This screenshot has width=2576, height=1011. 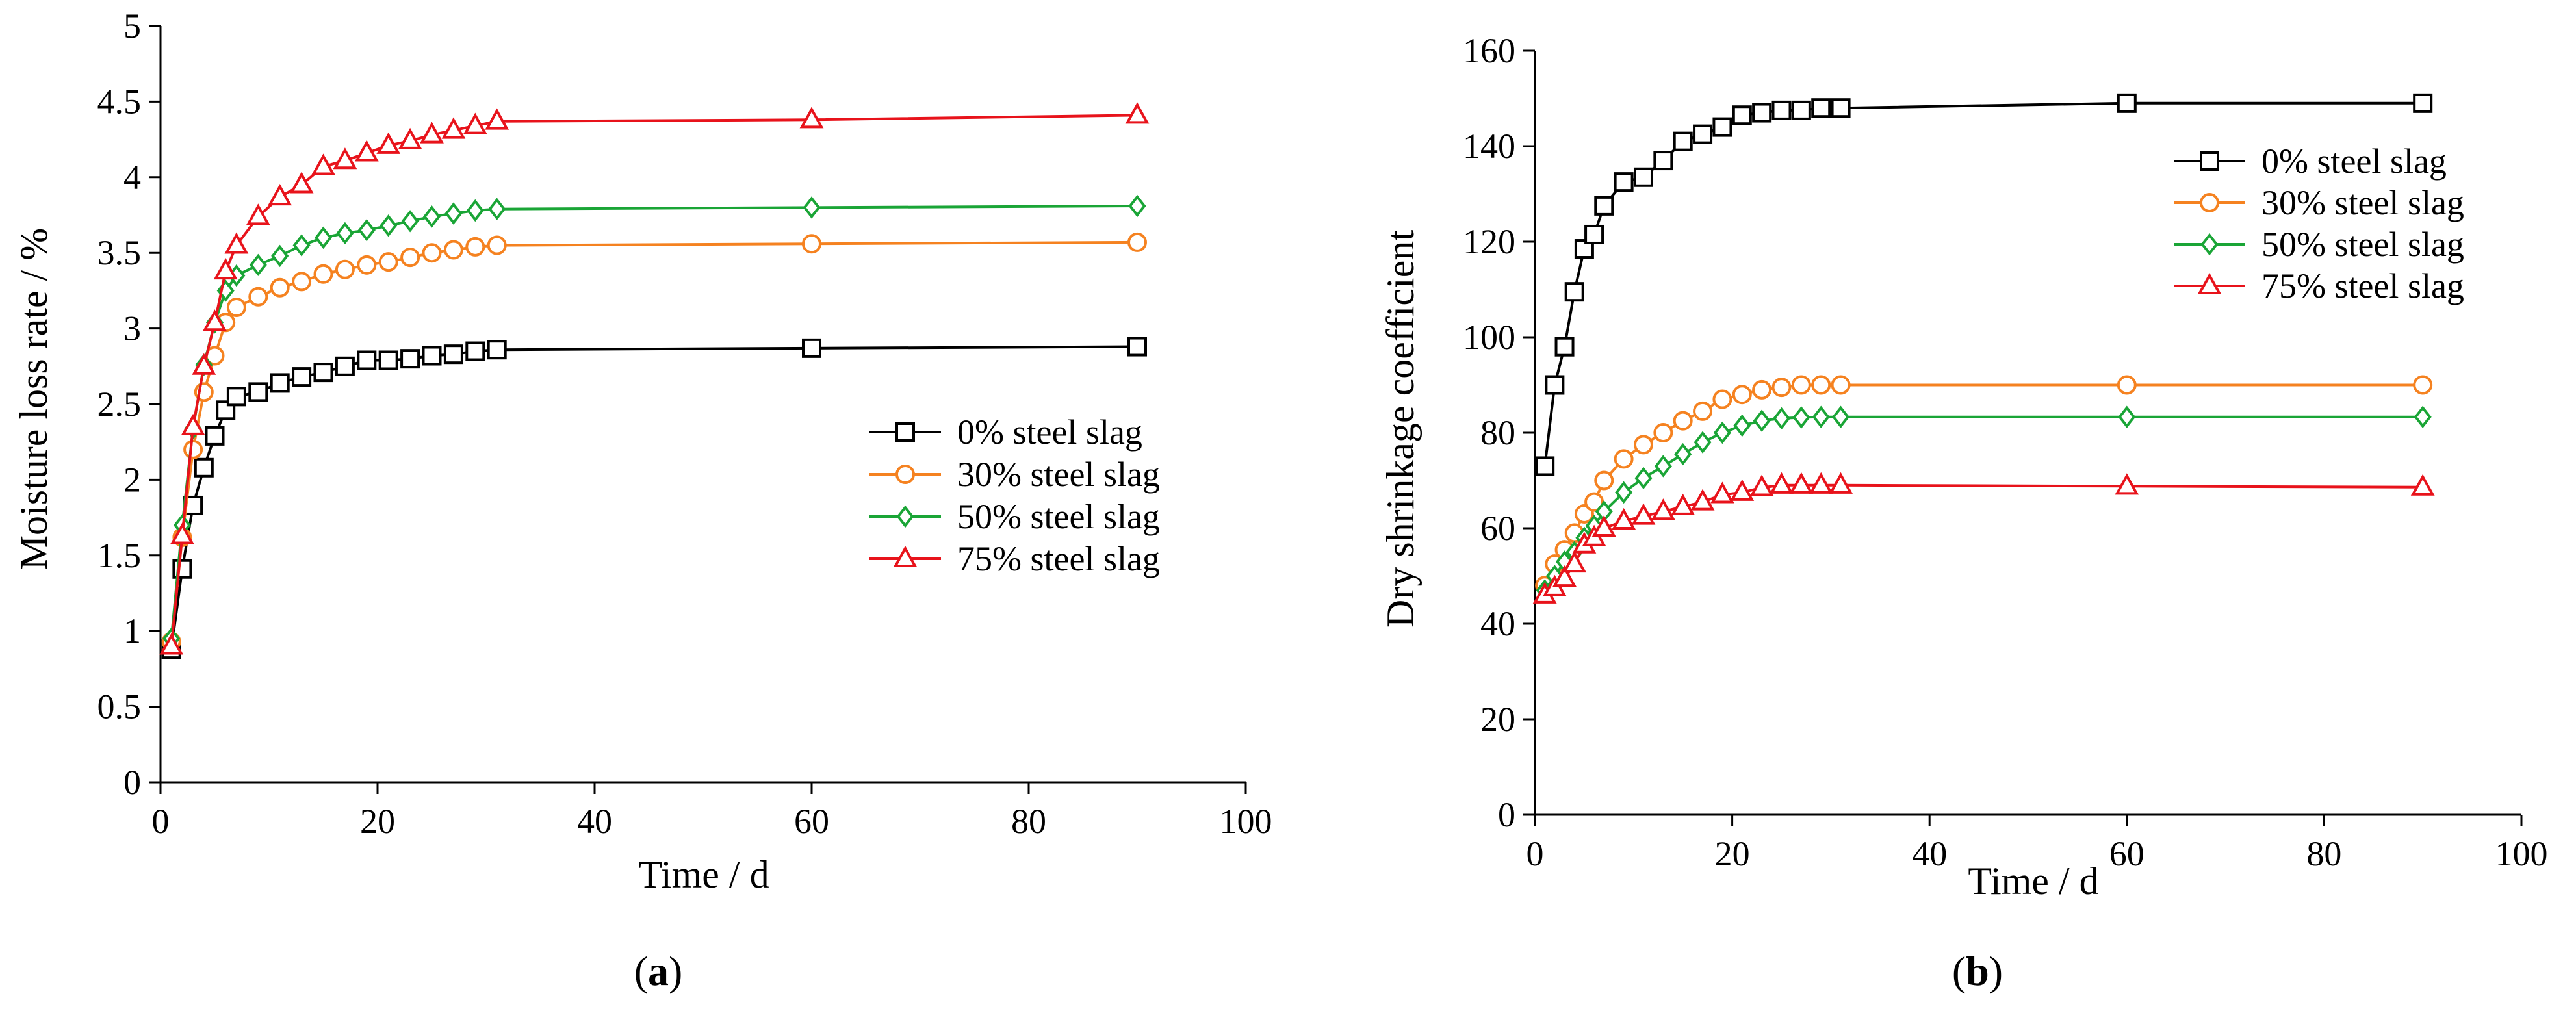 I want to click on y-tick-label: 140, so click(x=1489, y=146).